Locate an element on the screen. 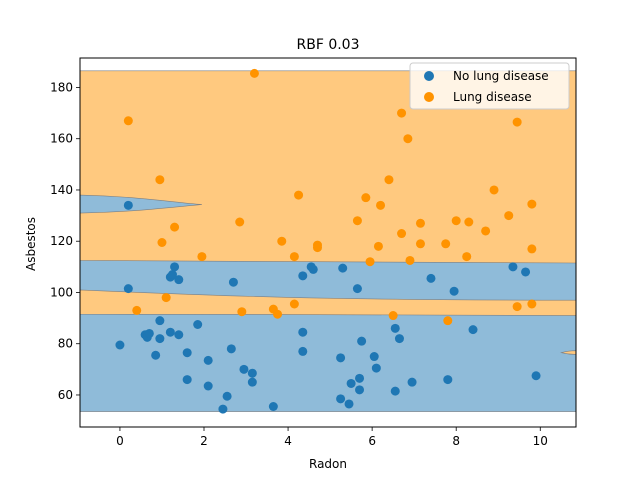  legend: No lung disease Lung disease is located at coordinates (489, 86).